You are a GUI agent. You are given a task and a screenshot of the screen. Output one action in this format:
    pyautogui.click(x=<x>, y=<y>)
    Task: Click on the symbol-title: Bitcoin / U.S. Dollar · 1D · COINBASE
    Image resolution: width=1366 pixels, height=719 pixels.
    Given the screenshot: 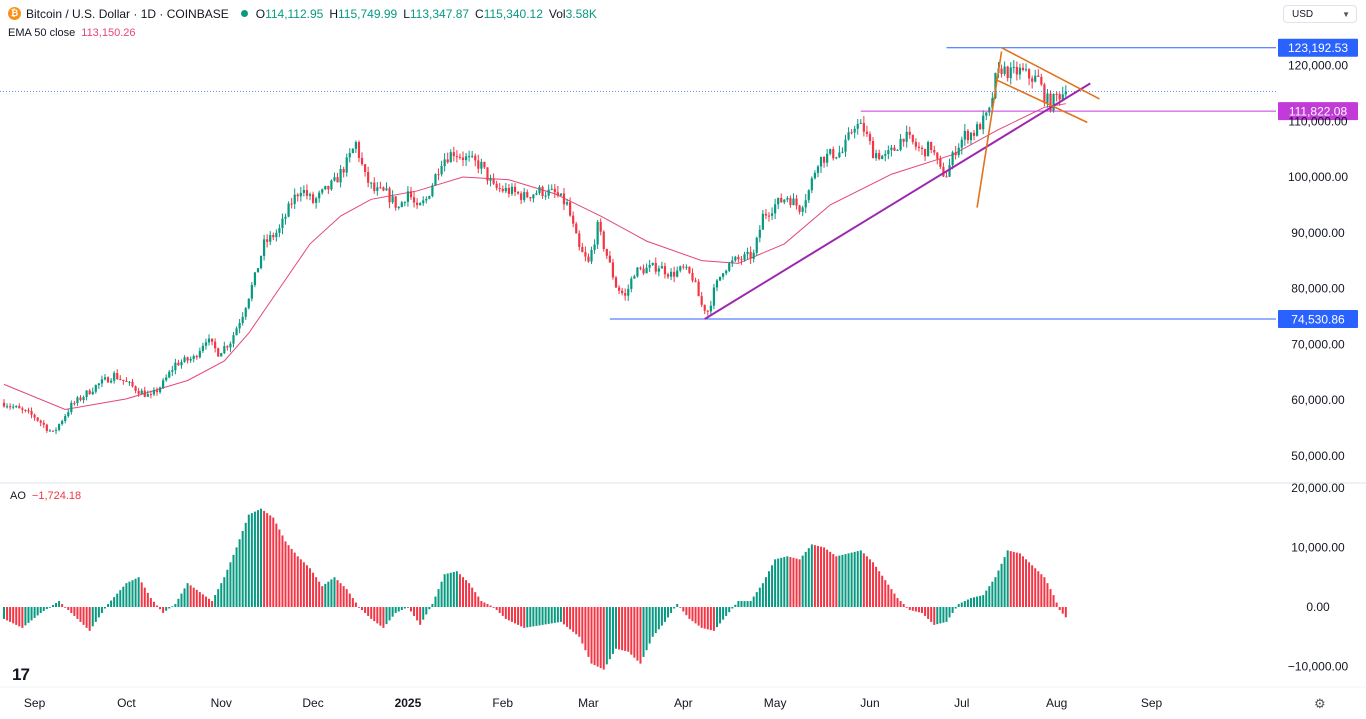 What is the action you would take?
    pyautogui.click(x=127, y=13)
    